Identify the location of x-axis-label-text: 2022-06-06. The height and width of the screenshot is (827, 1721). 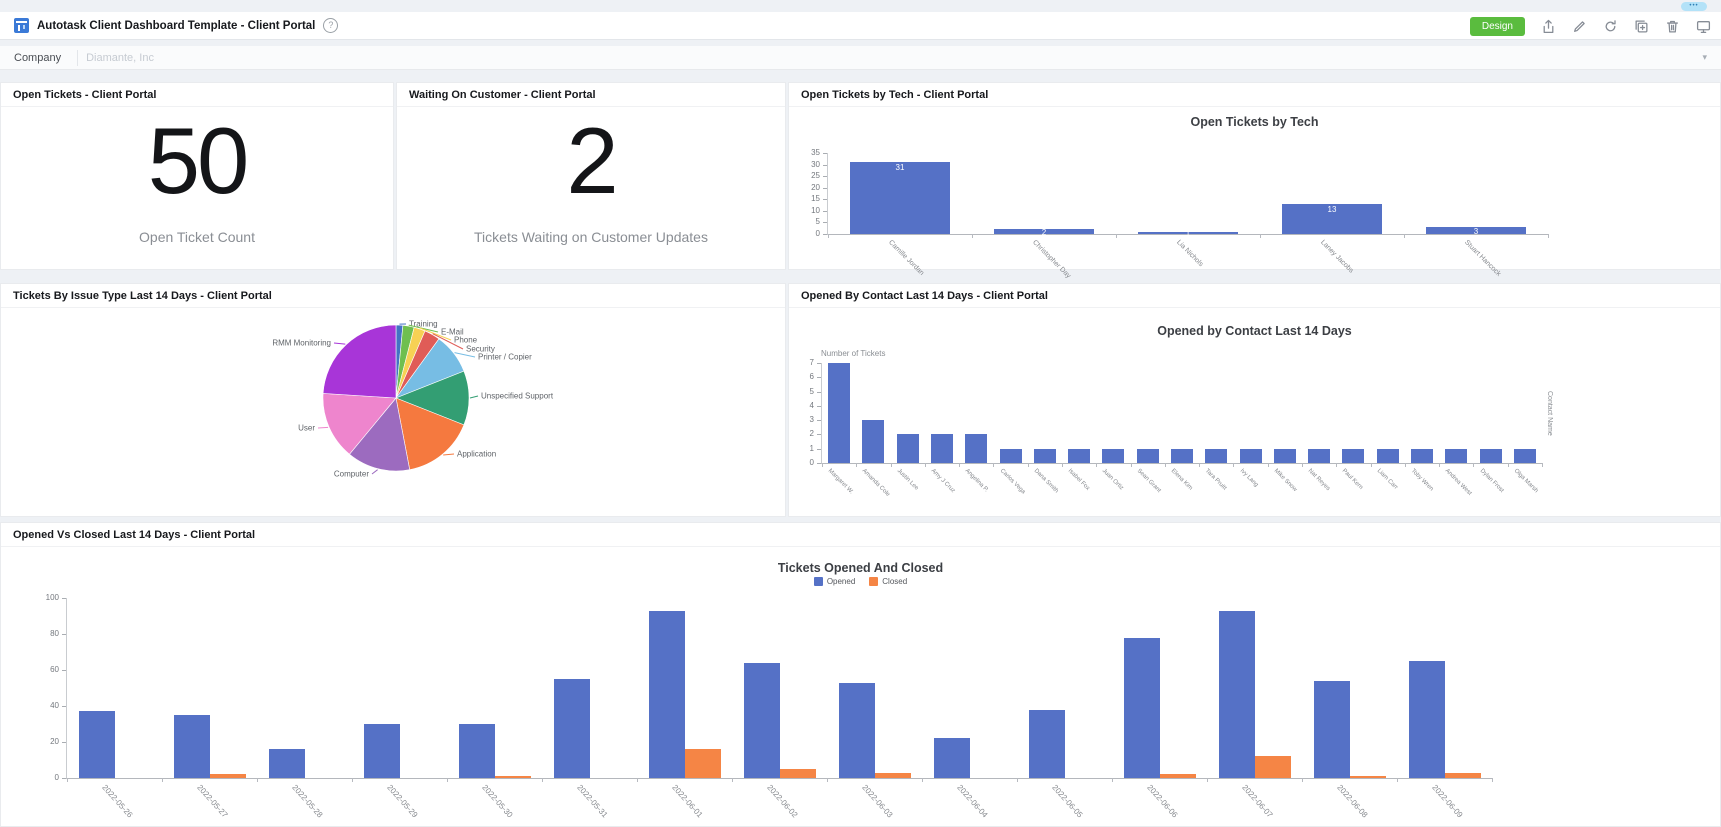
(1161, 801).